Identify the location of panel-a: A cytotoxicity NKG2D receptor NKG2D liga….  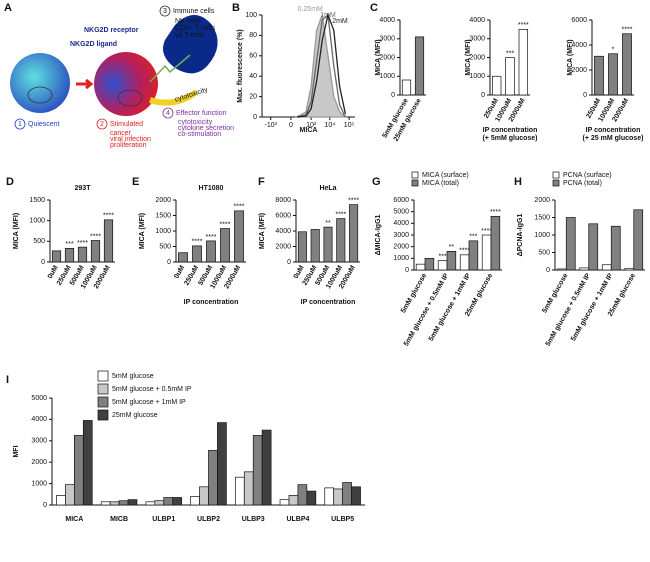
(119, 75).